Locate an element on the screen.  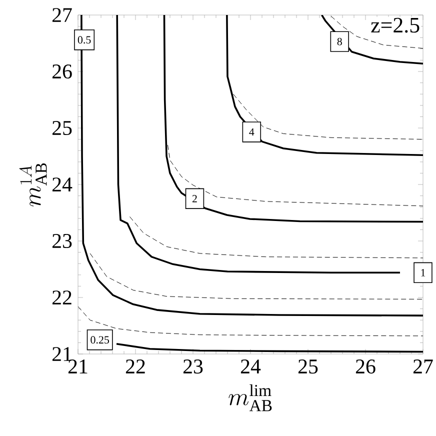
x-tick-label: 24 is located at coordinates (250, 367).